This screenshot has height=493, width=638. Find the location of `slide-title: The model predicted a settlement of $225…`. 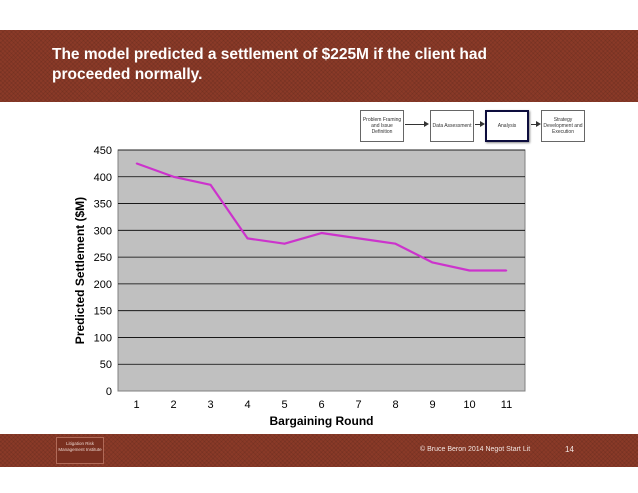

slide-title: The model predicted a settlement of $225… is located at coordinates (269, 64).